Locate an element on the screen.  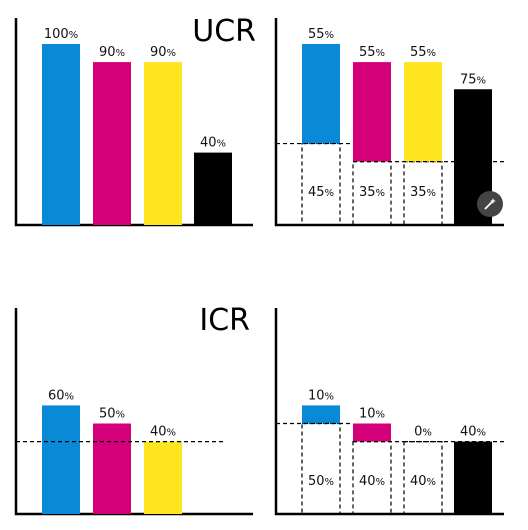
value-label-m: 10% is located at coordinates (372, 414).